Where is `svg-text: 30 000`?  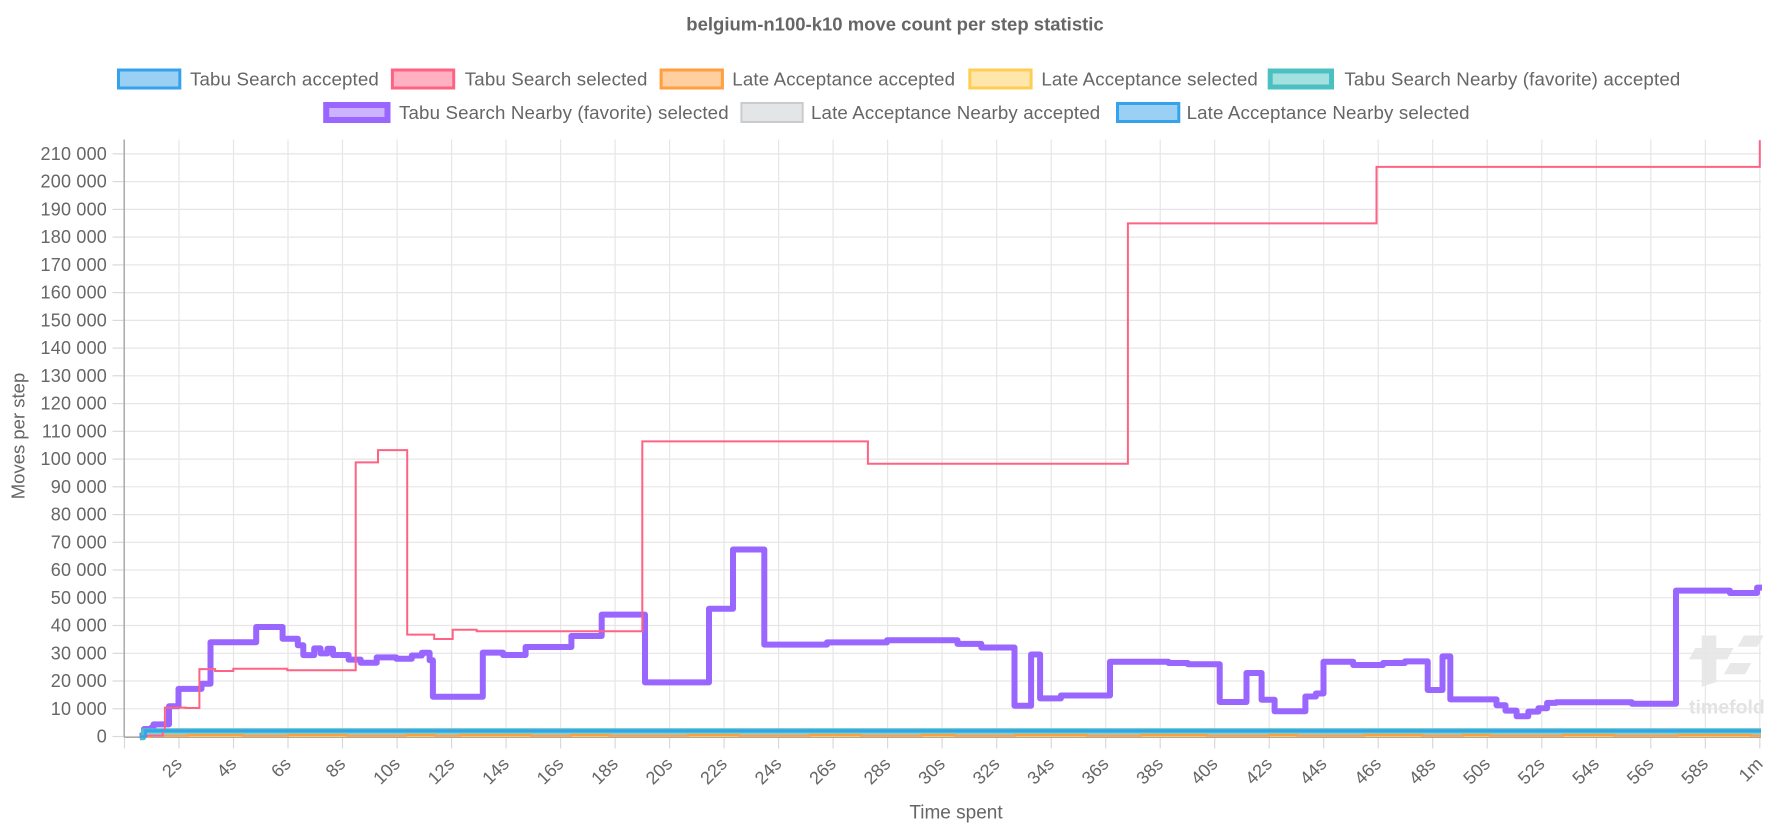
svg-text: 30 000 is located at coordinates (79, 653).